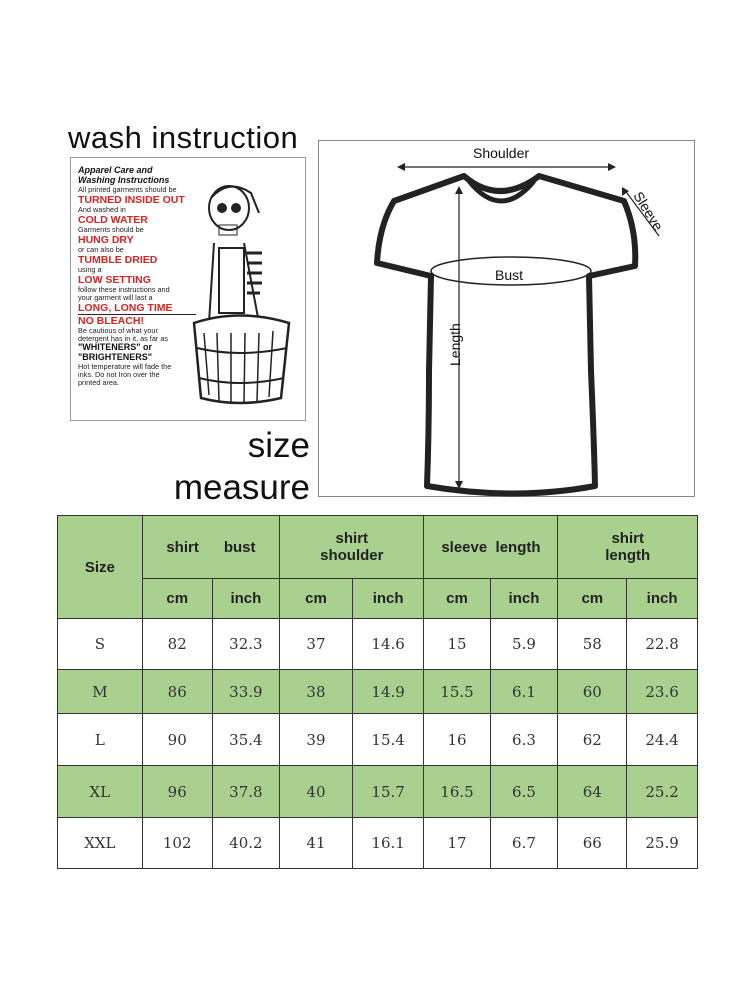 The width and height of the screenshot is (750, 1000). I want to click on value-cell: 15.4, so click(388, 739).